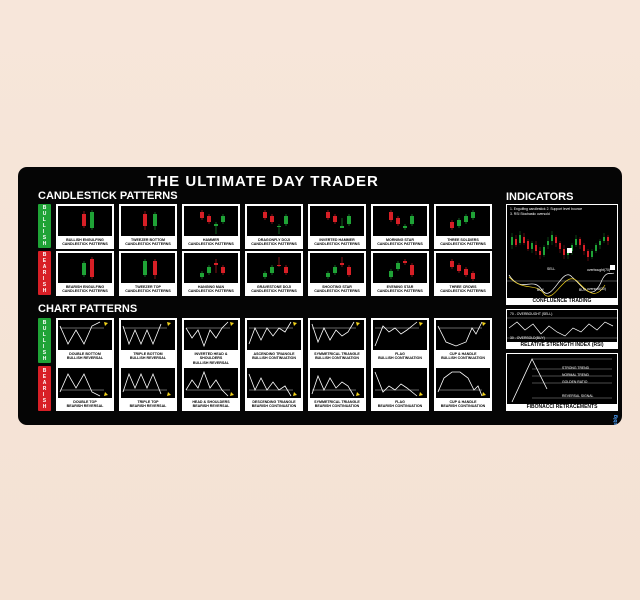 This screenshot has height=600, width=640. I want to click on pattern-caption: DOUBLE BOTTOM BULLISH REVERSAL, so click(85, 356).